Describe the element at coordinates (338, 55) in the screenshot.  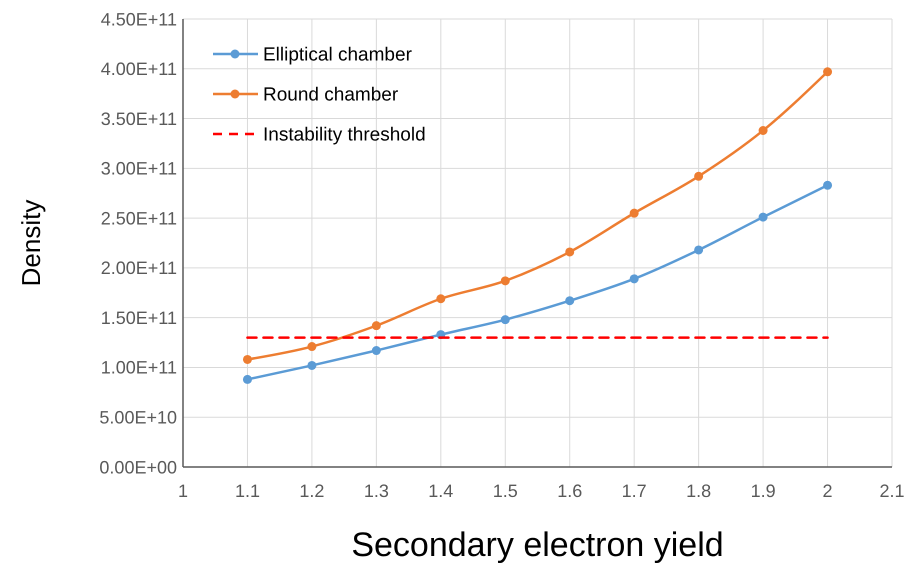
I see `legend-label: Elliptical chamber` at that location.